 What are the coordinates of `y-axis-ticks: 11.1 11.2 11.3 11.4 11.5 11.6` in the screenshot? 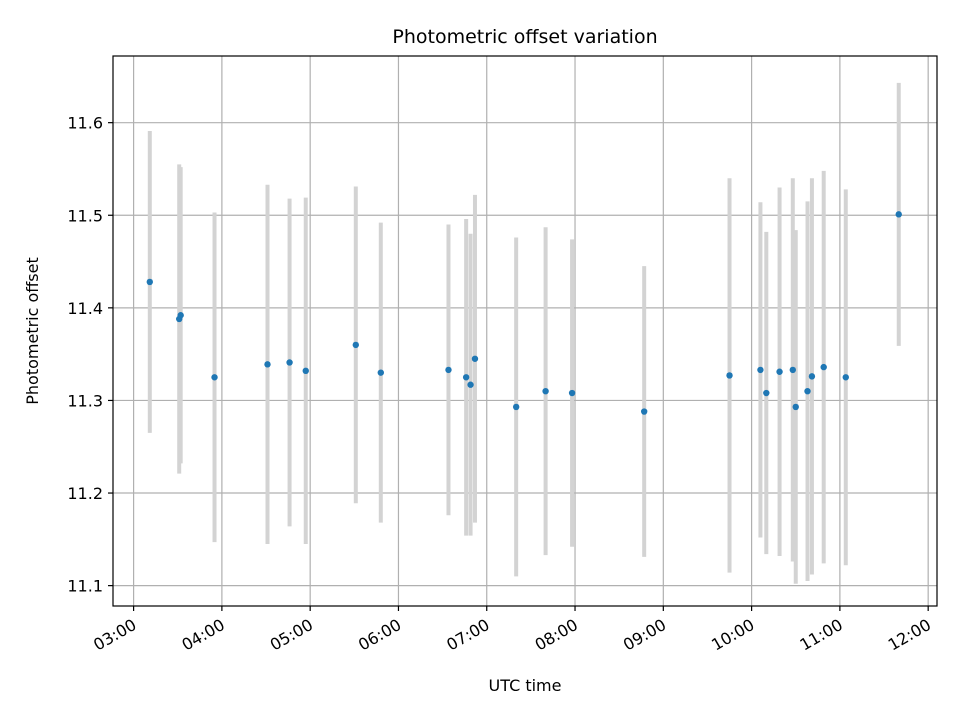 It's located at (90, 355).